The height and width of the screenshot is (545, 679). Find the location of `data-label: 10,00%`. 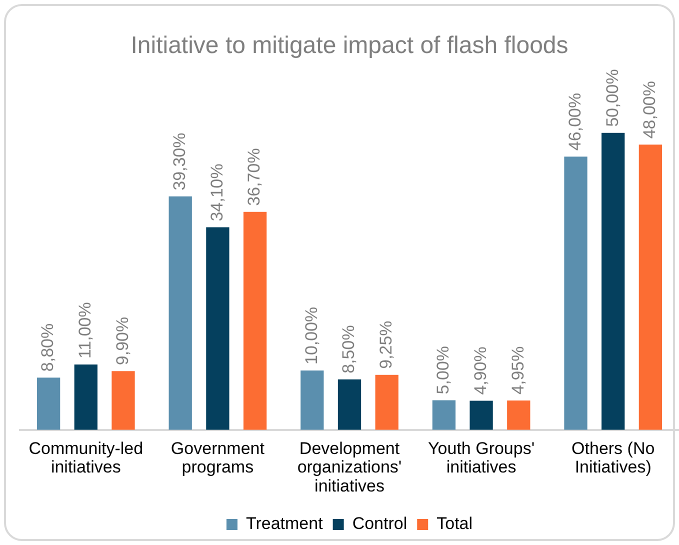

data-label: 10,00% is located at coordinates (311, 335).